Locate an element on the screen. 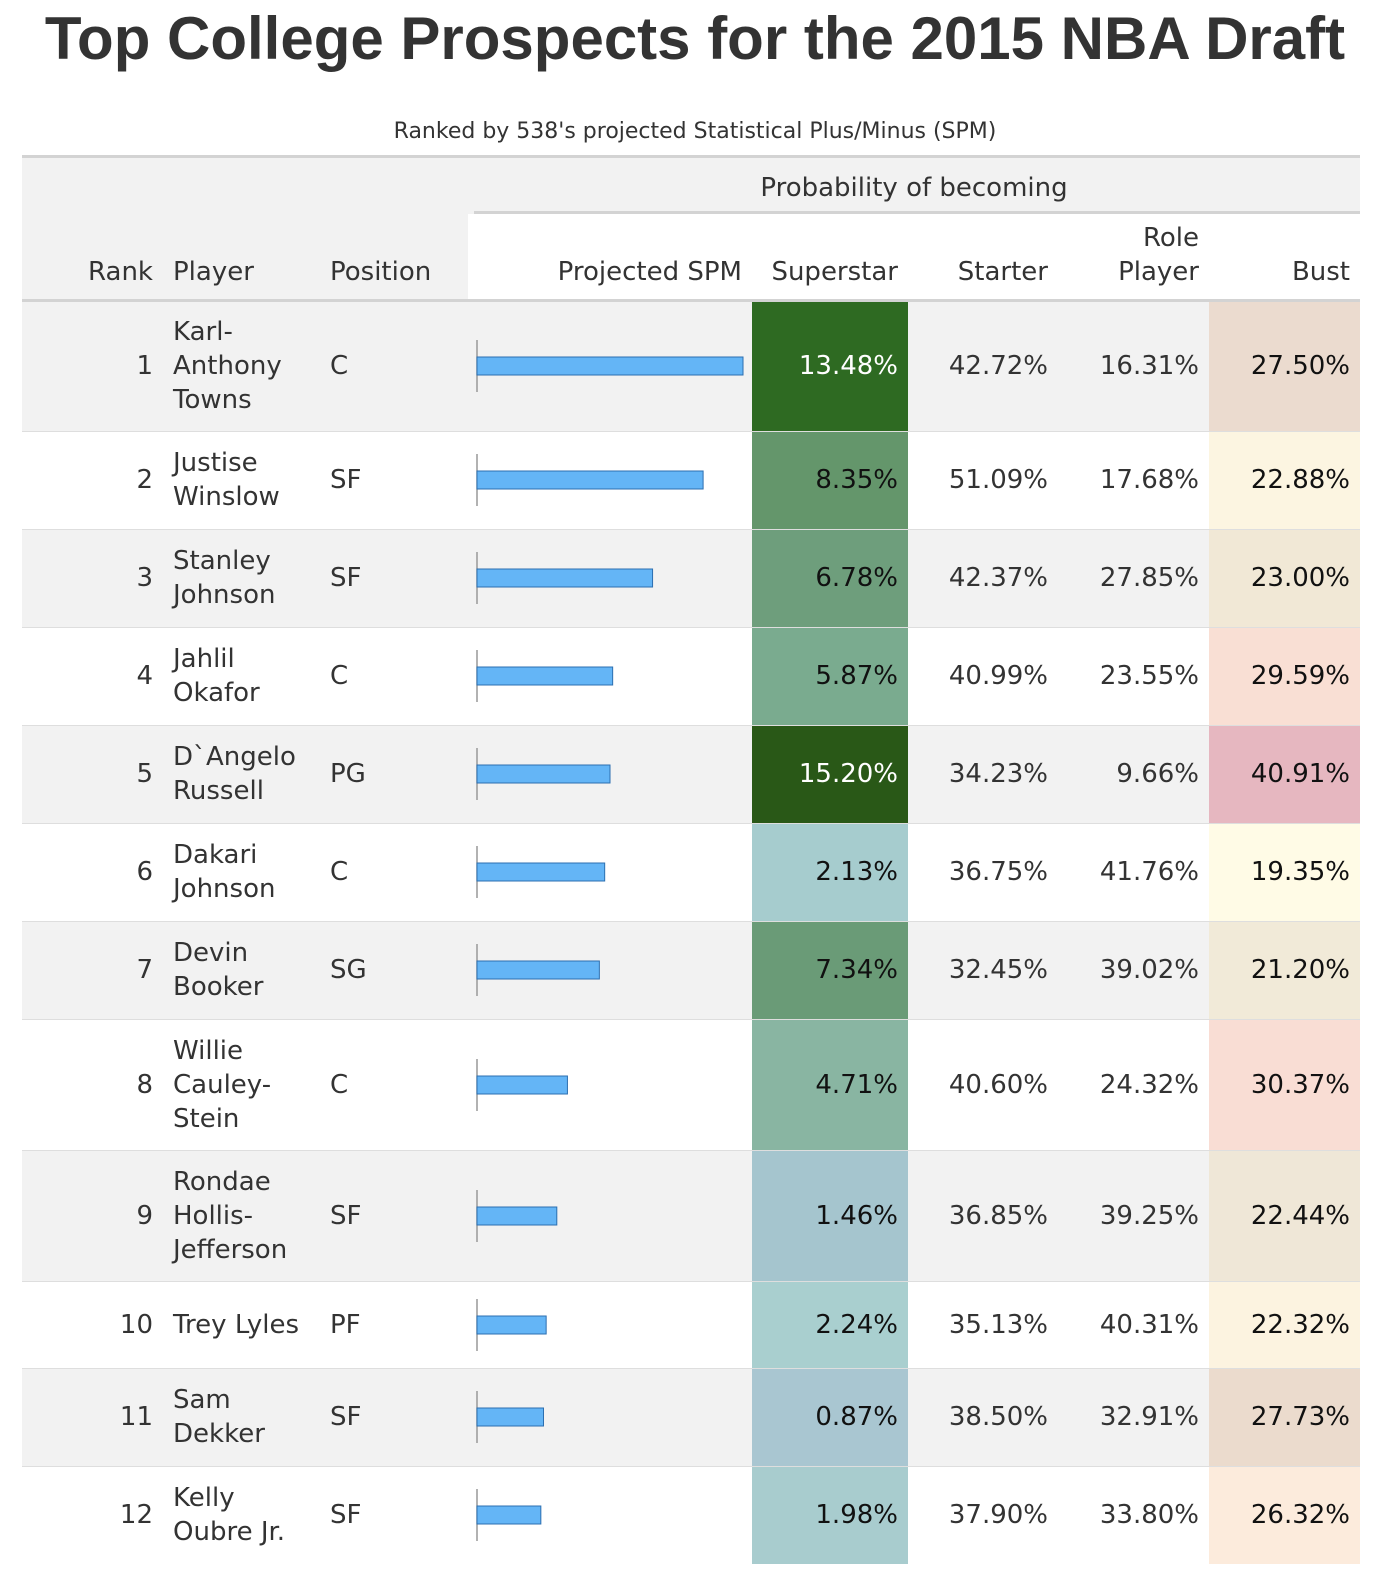 The image size is (1390, 1570). starter-cell: 32.45% is located at coordinates (983, 969).